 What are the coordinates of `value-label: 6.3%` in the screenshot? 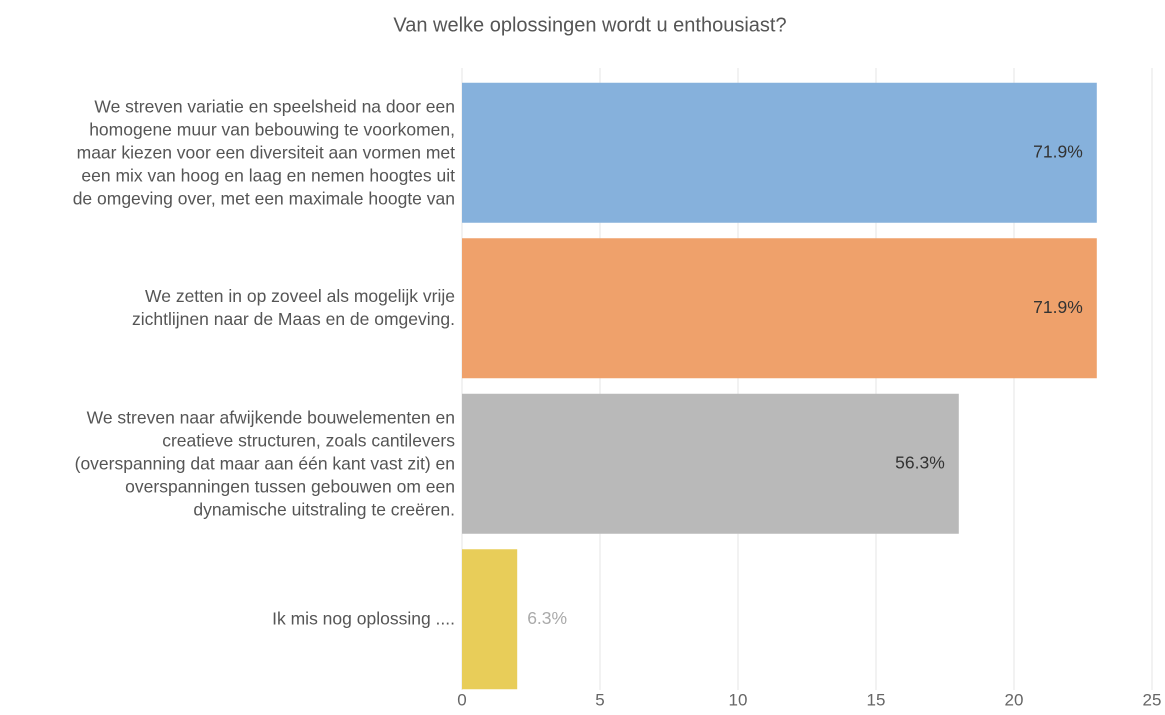 It's located at (547, 618).